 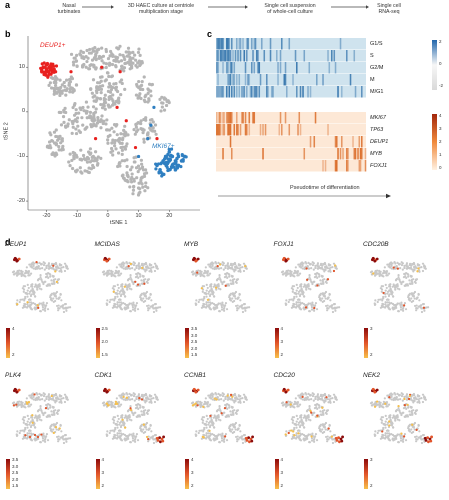 I want to click on gene-feature-plot: MYB 3.5 3.0 2.5 2.0 1.5, so click(x=226, y=304).